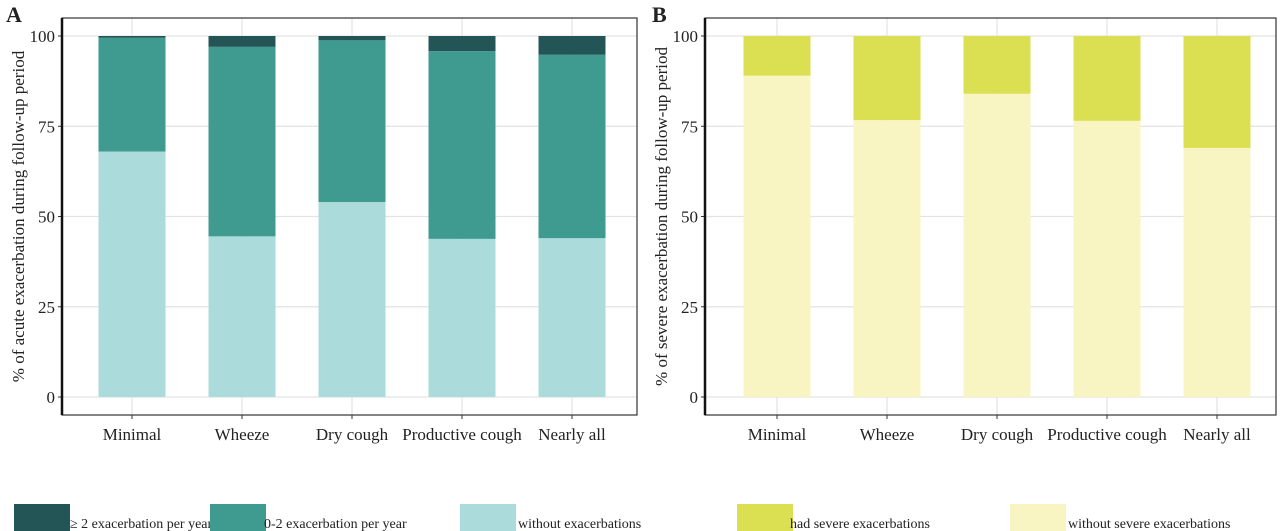 The image size is (1280, 531). Describe the element at coordinates (579, 524) in the screenshot. I see `legend-label: without exacerbations` at that location.